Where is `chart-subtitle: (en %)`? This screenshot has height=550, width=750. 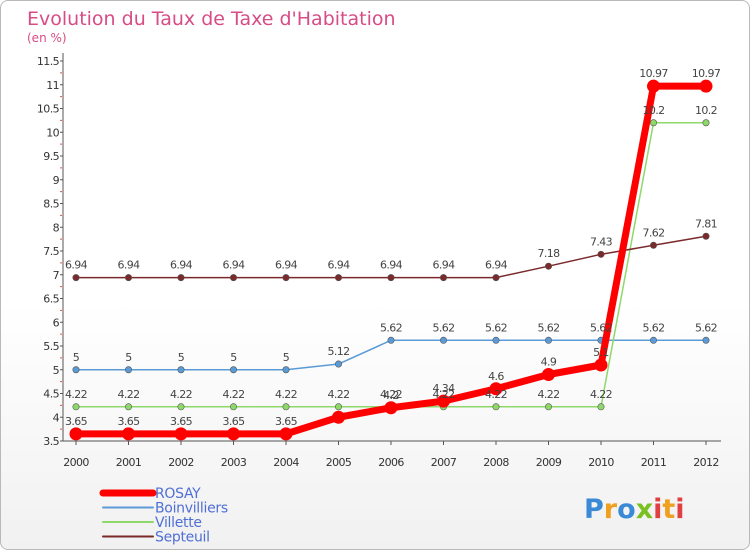
chart-subtitle: (en %) is located at coordinates (47, 38).